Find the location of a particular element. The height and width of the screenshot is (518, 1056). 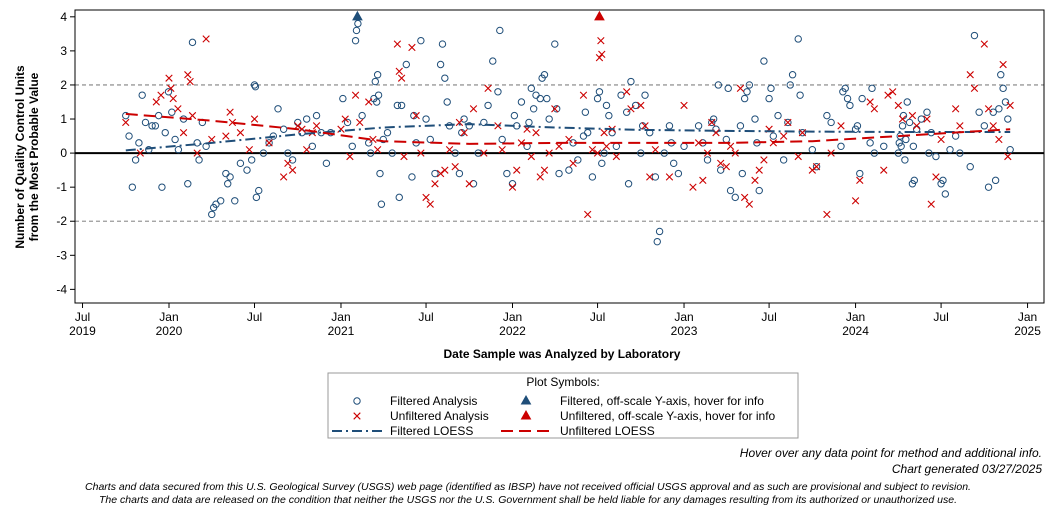

legend-entry: Filtered Analysis is located at coordinates (415, 401).